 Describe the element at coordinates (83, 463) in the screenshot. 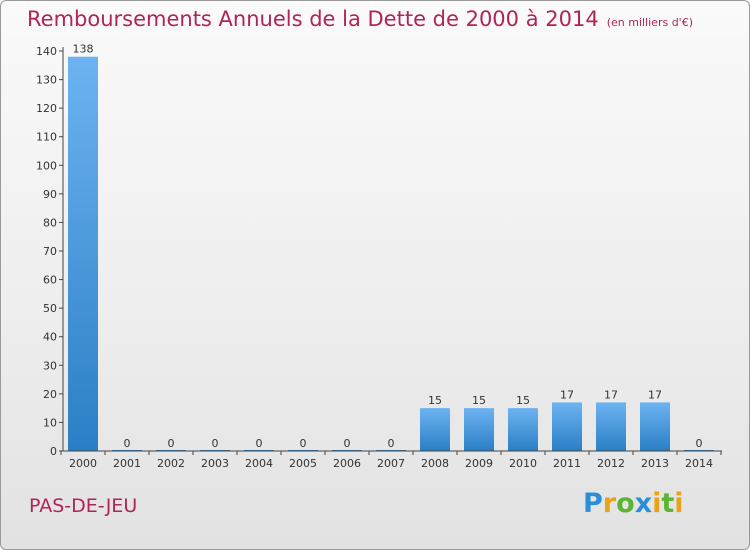

I see `x-tick-label: 2000` at that location.